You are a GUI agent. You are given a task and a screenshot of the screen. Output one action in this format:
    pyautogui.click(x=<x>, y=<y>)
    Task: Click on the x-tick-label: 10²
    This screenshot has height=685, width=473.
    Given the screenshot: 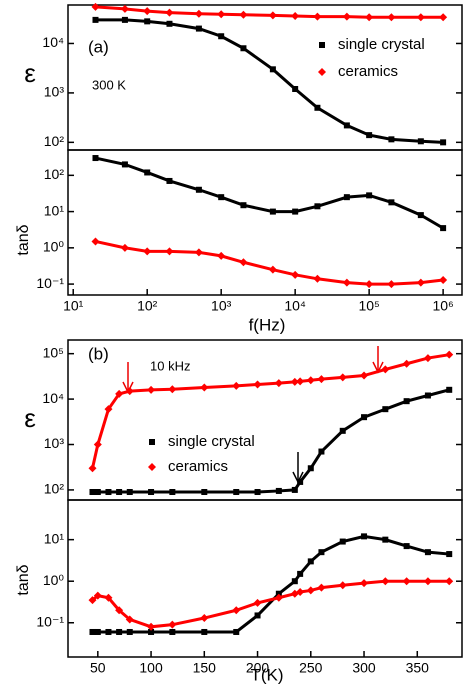 What is the action you would take?
    pyautogui.click(x=147, y=306)
    